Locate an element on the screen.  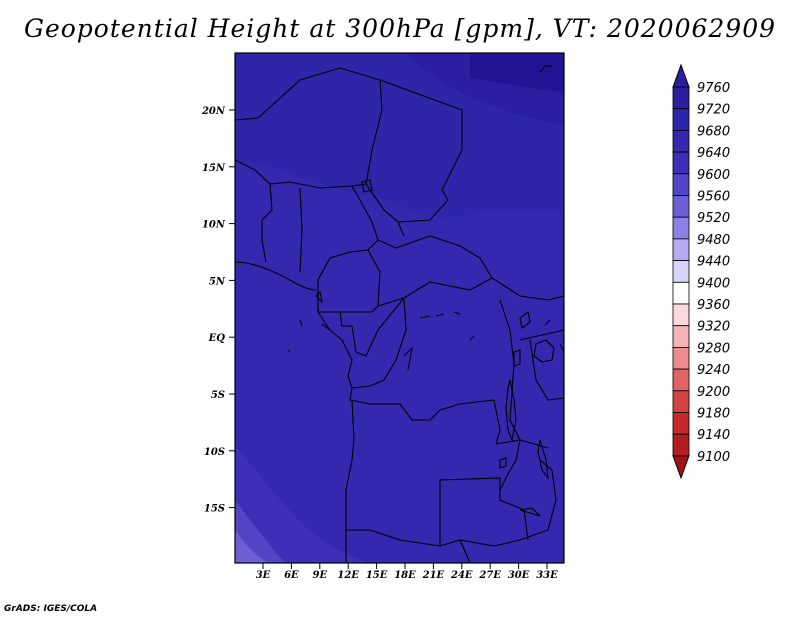
lat-label: 20N is located at coordinates (213, 111).